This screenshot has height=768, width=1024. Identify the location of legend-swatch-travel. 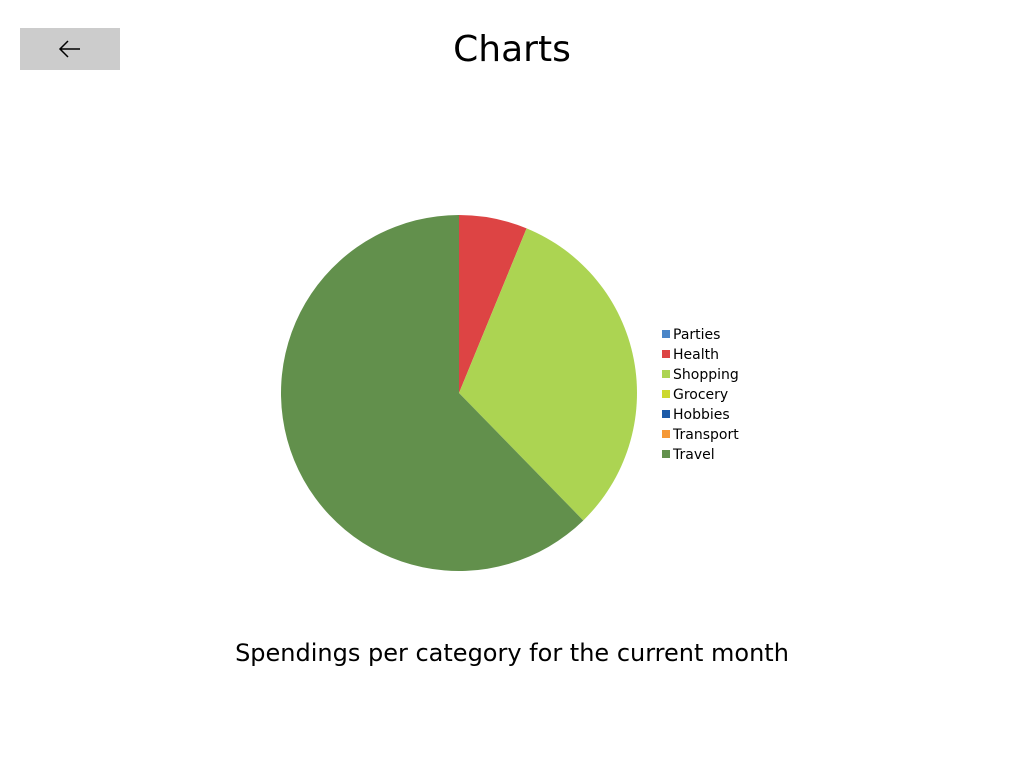
(666, 454).